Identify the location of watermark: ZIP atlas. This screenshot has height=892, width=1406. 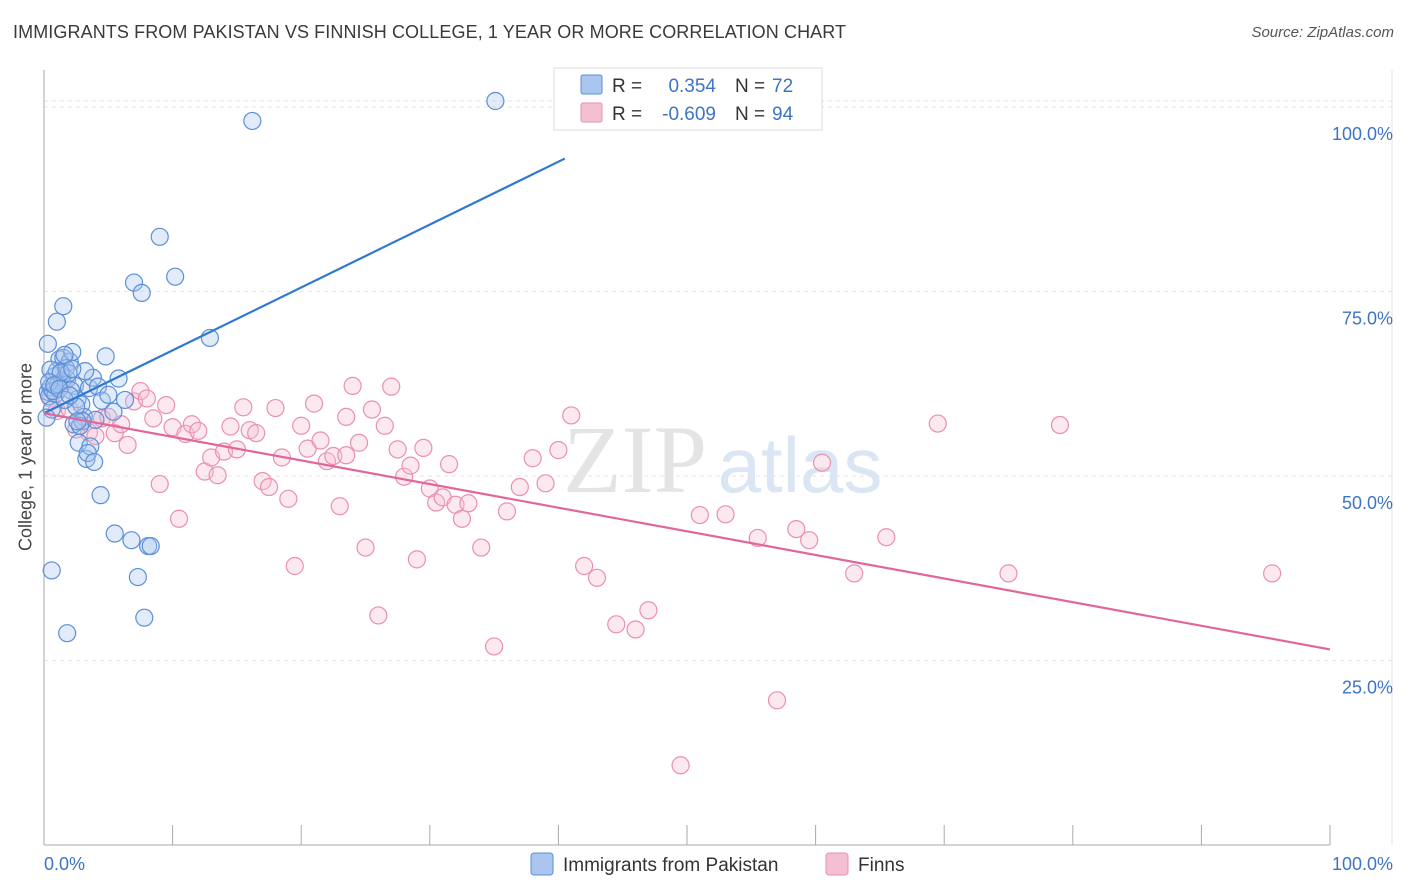
(722, 459).